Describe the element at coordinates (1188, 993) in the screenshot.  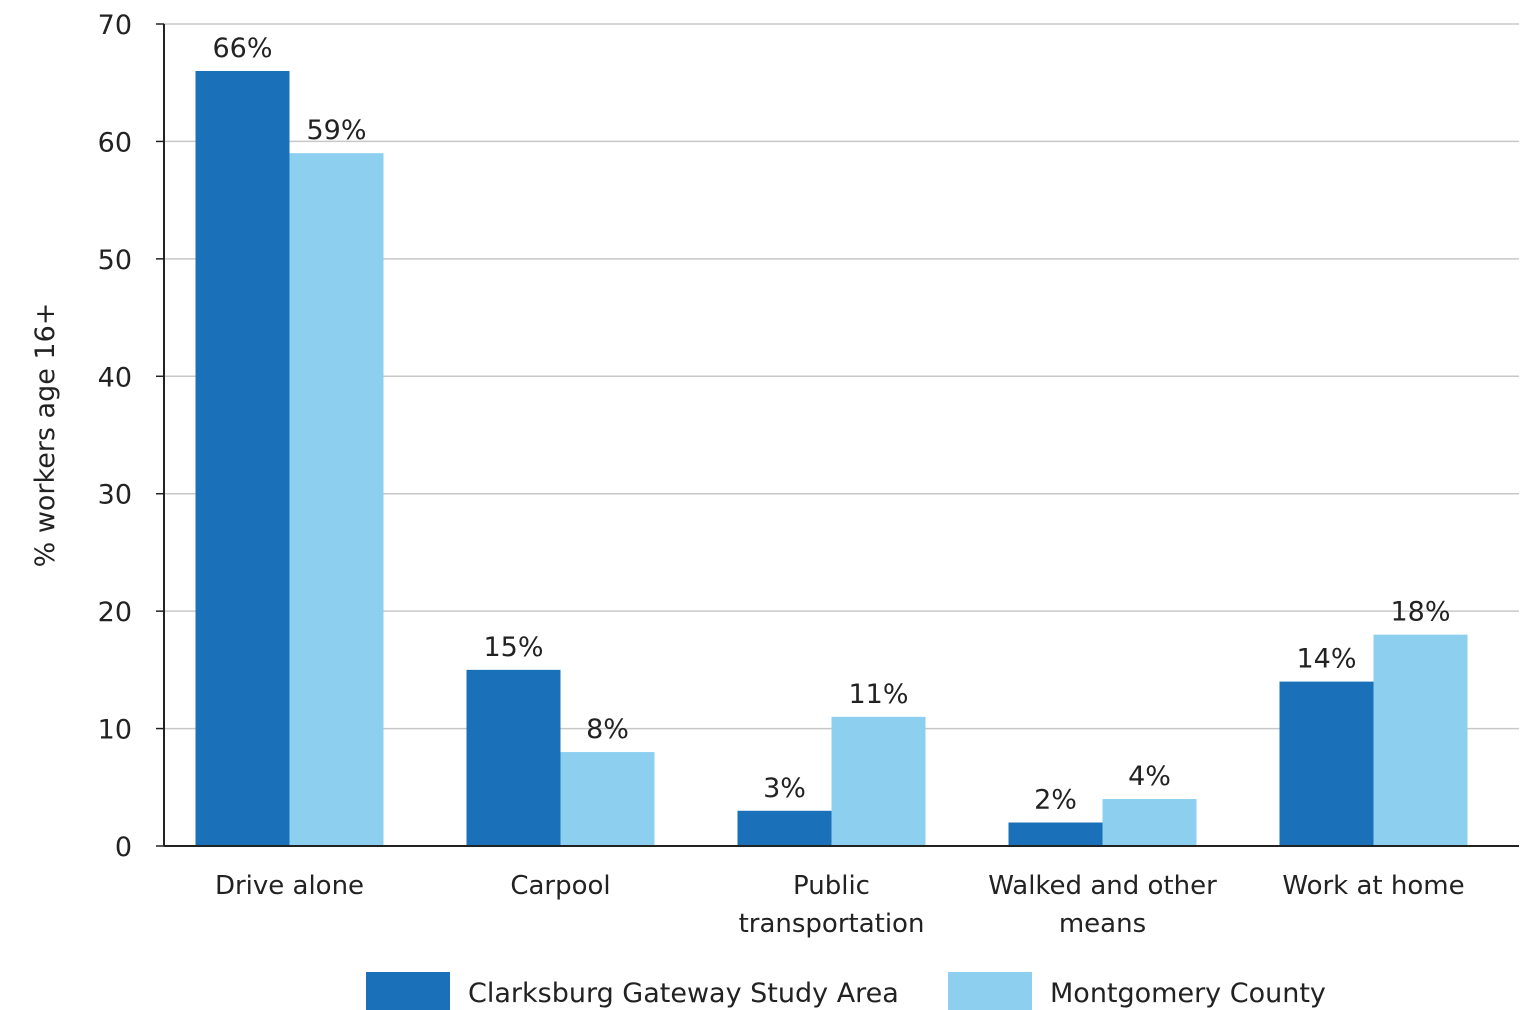
I see `legend-label-montgomery: Montgomery County` at that location.